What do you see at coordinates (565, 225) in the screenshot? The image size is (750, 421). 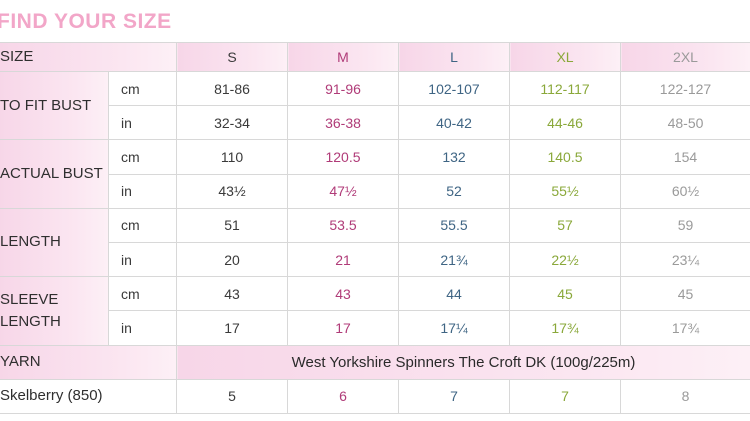 I see `value-cell: 57` at bounding box center [565, 225].